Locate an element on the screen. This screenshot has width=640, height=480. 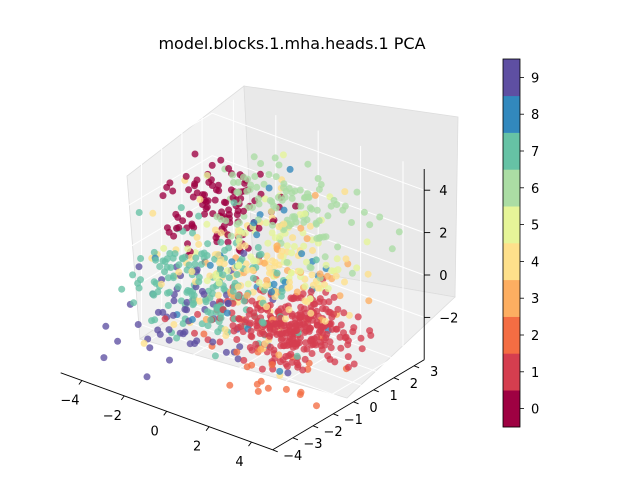
gridline-y is located at coordinates (227, 375).